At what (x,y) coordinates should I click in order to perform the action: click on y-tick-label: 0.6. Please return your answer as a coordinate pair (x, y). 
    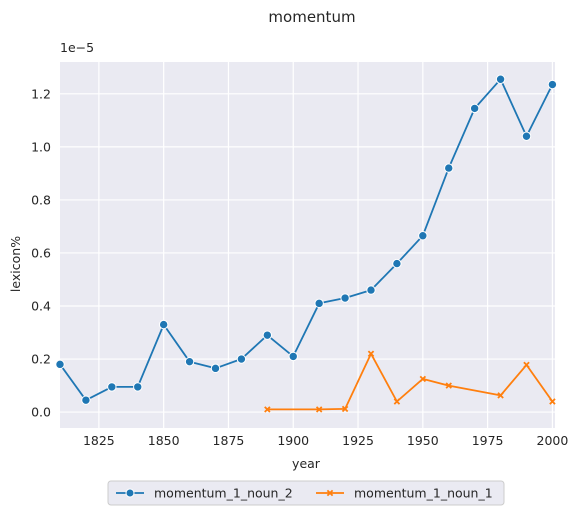
    Looking at the image, I should click on (41, 252).